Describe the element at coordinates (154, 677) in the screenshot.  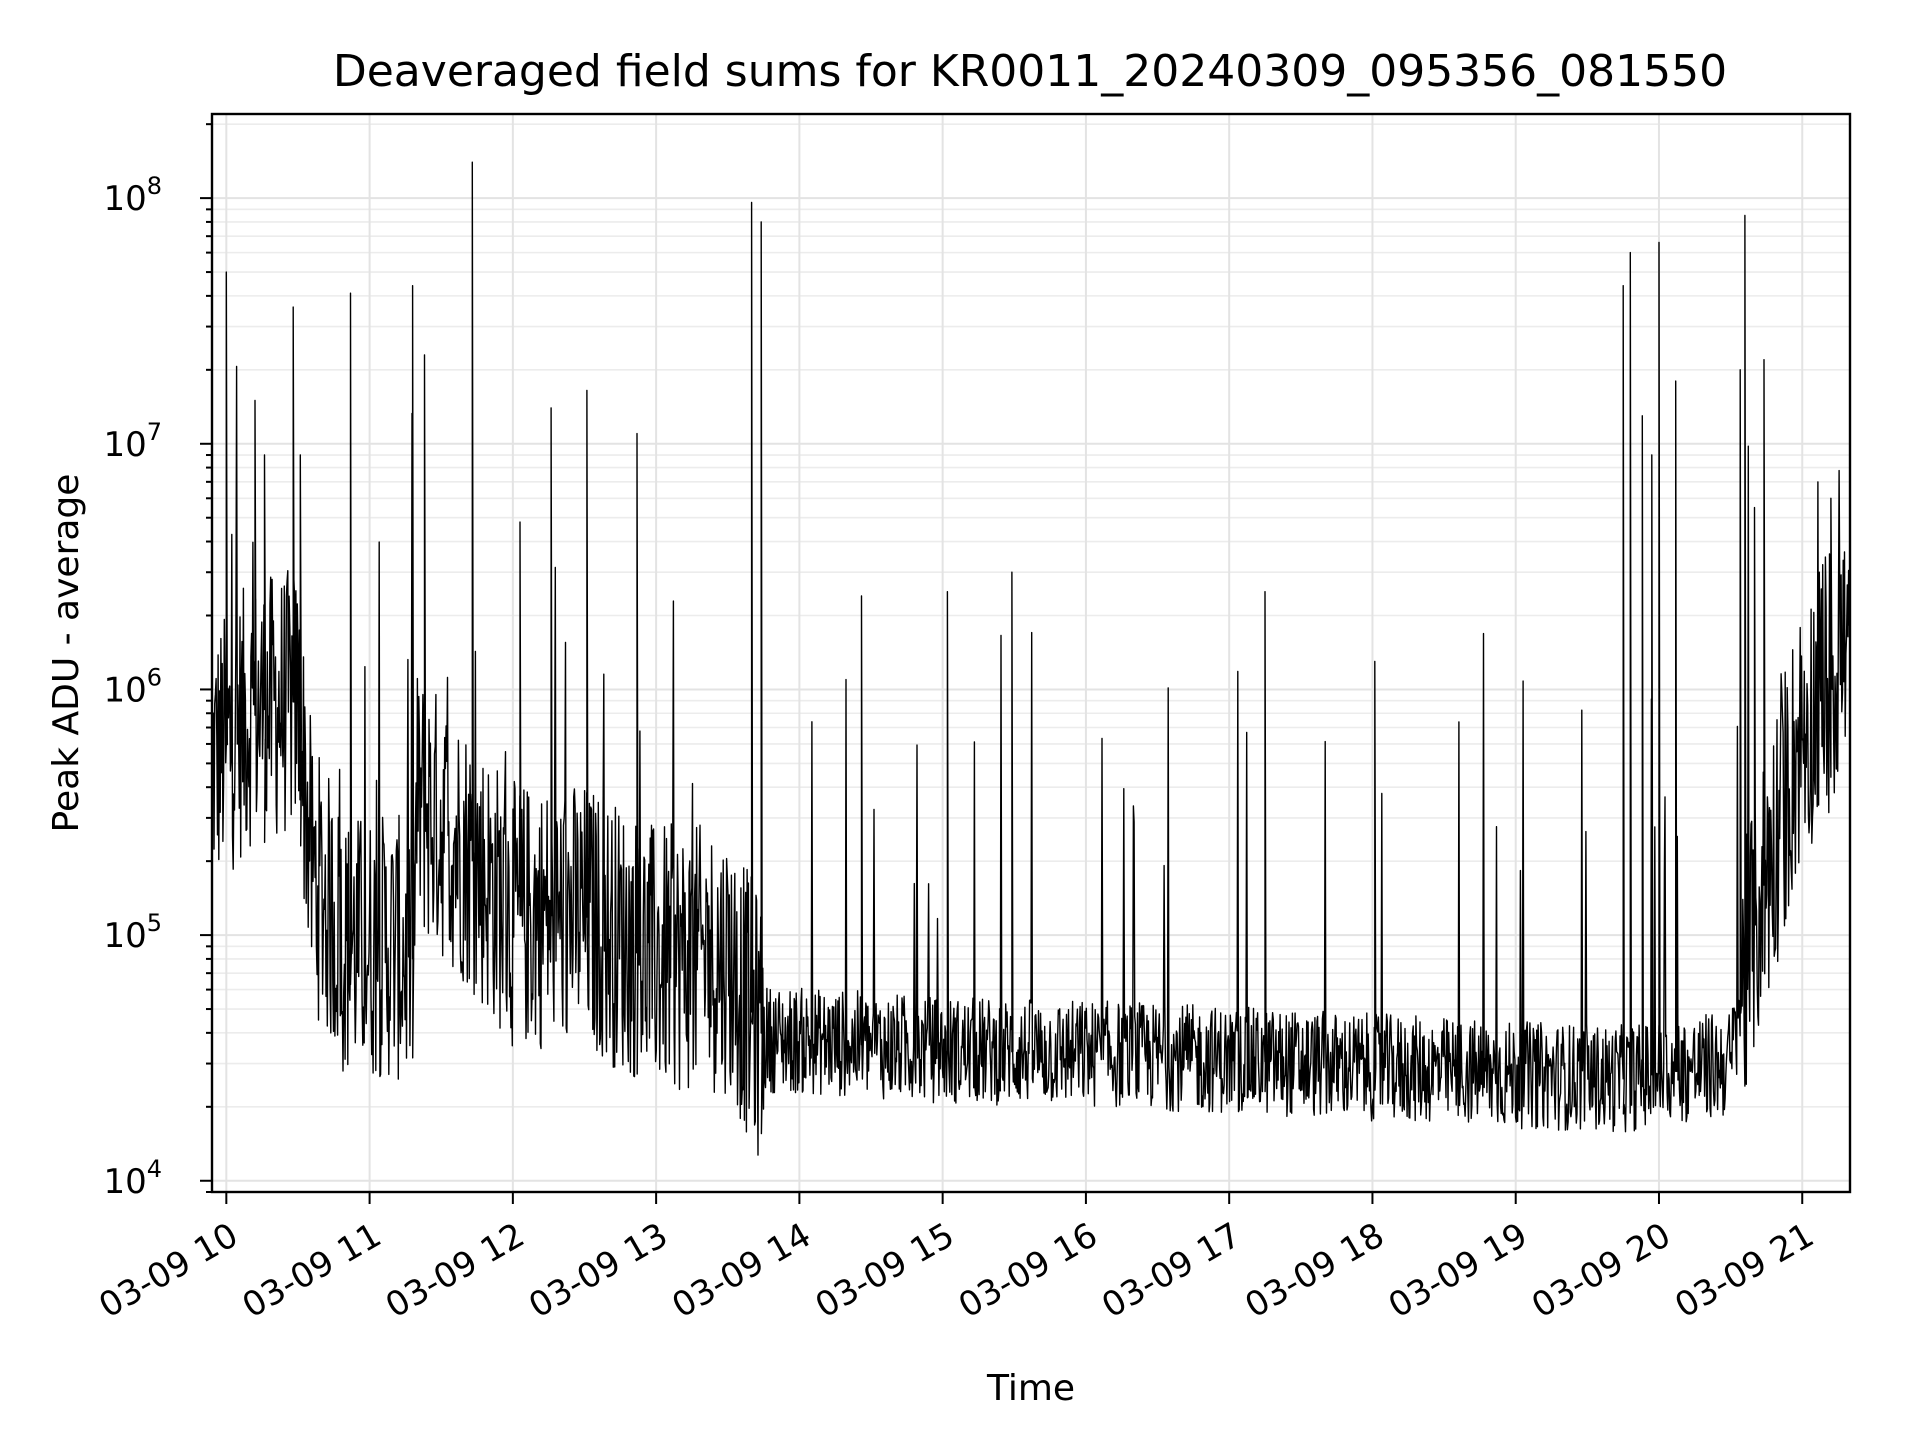
I see `y-tick-exponent: 6` at that location.